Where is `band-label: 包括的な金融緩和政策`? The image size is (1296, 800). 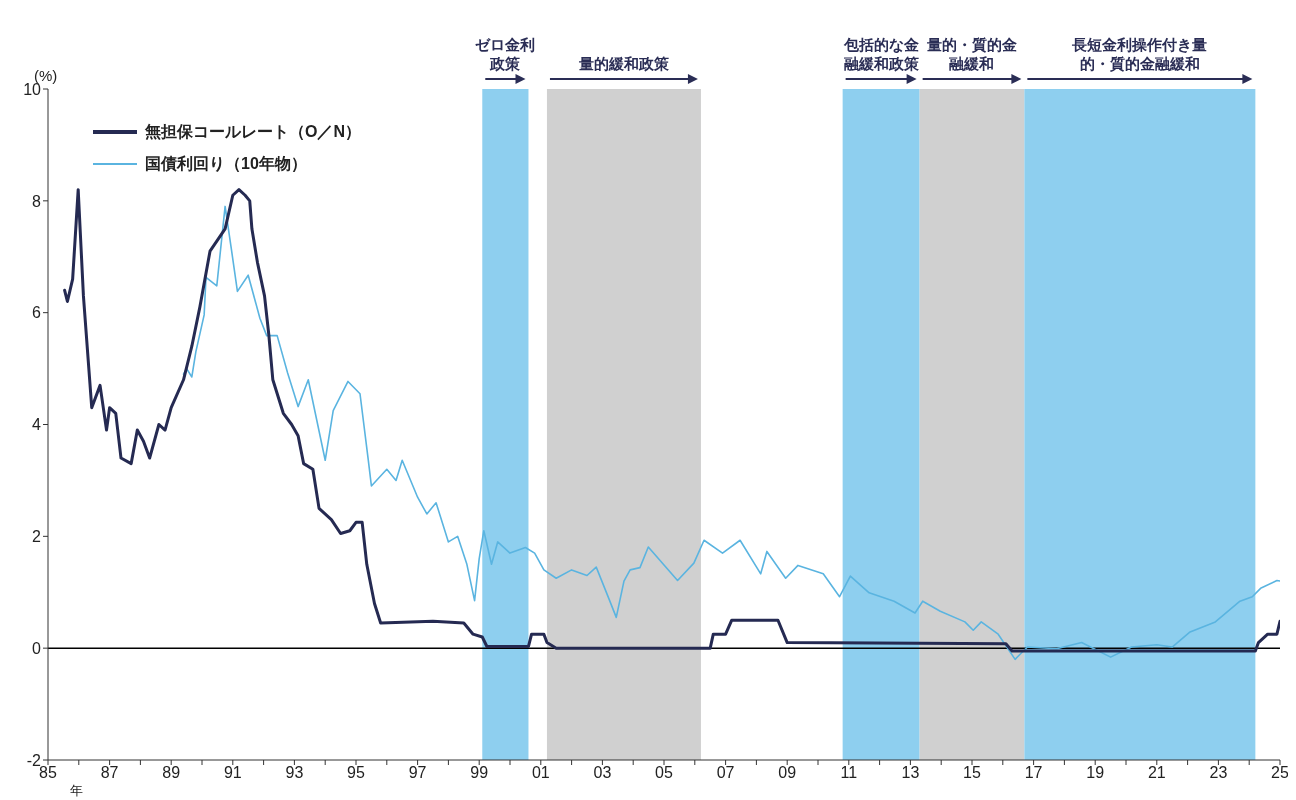 band-label: 包括的な金融緩和政策 is located at coordinates (881, 54).